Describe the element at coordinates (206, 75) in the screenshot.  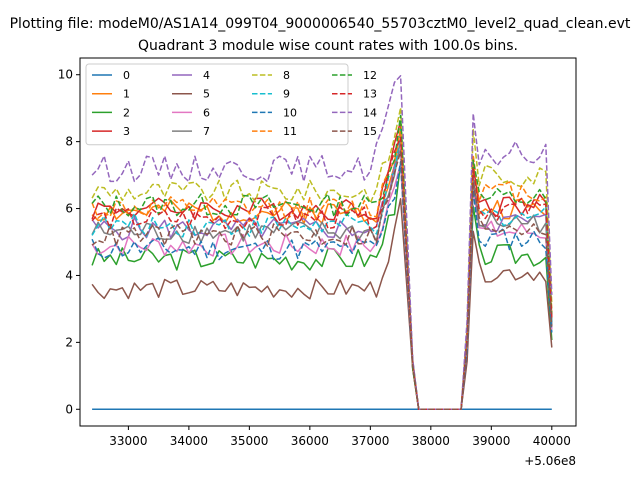
I see `legend-label-4: 4` at that location.